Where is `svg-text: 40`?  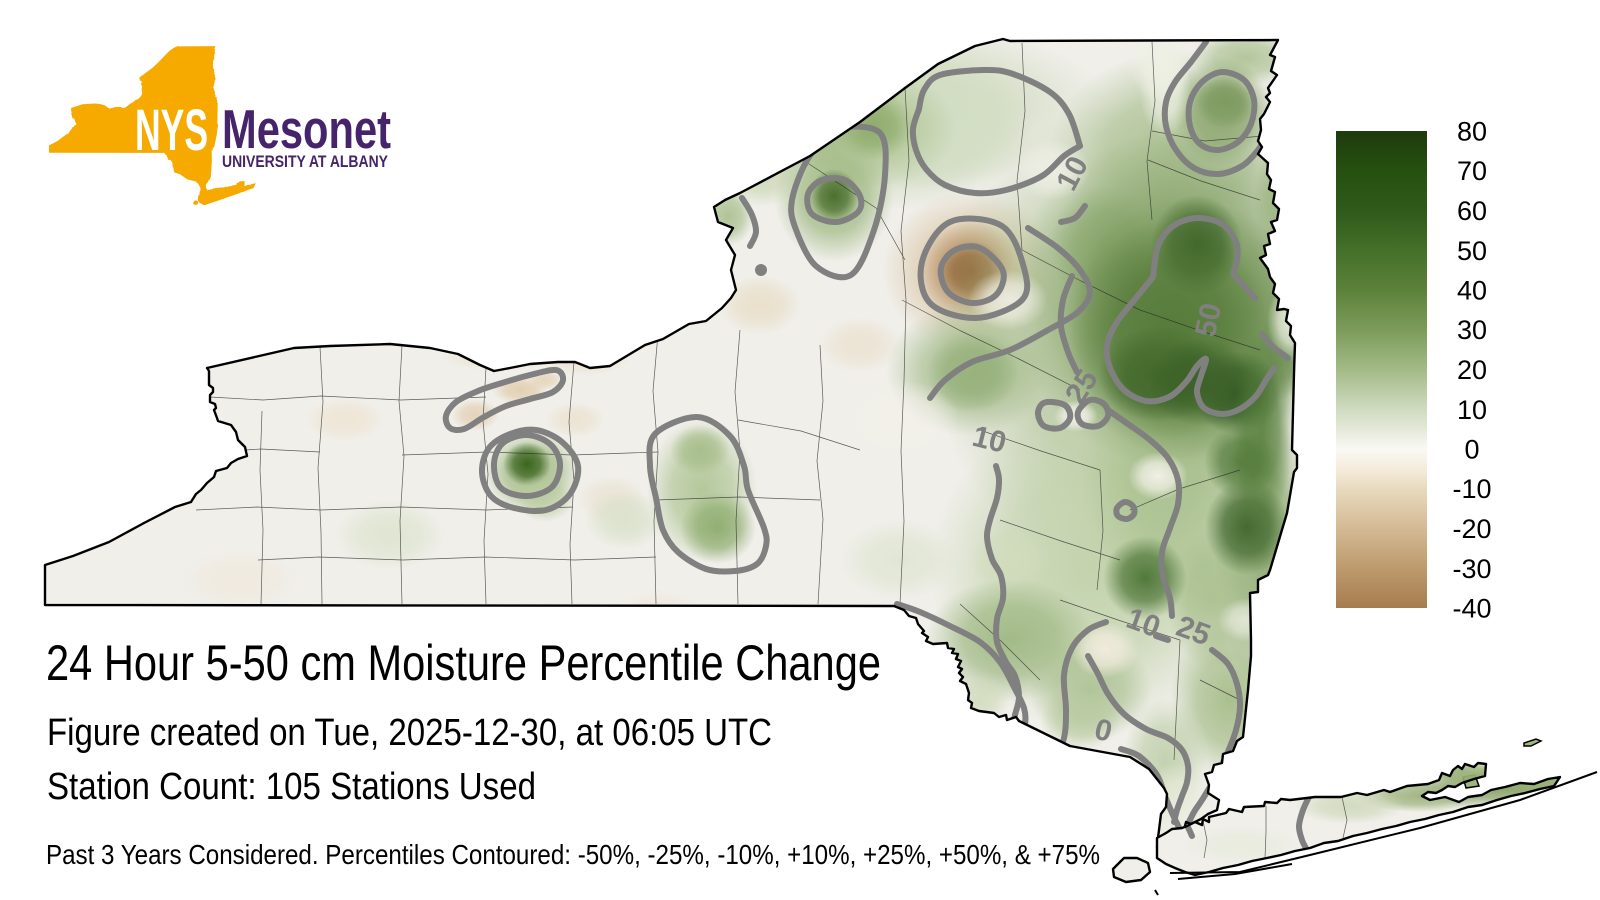
svg-text: 40 is located at coordinates (1472, 291).